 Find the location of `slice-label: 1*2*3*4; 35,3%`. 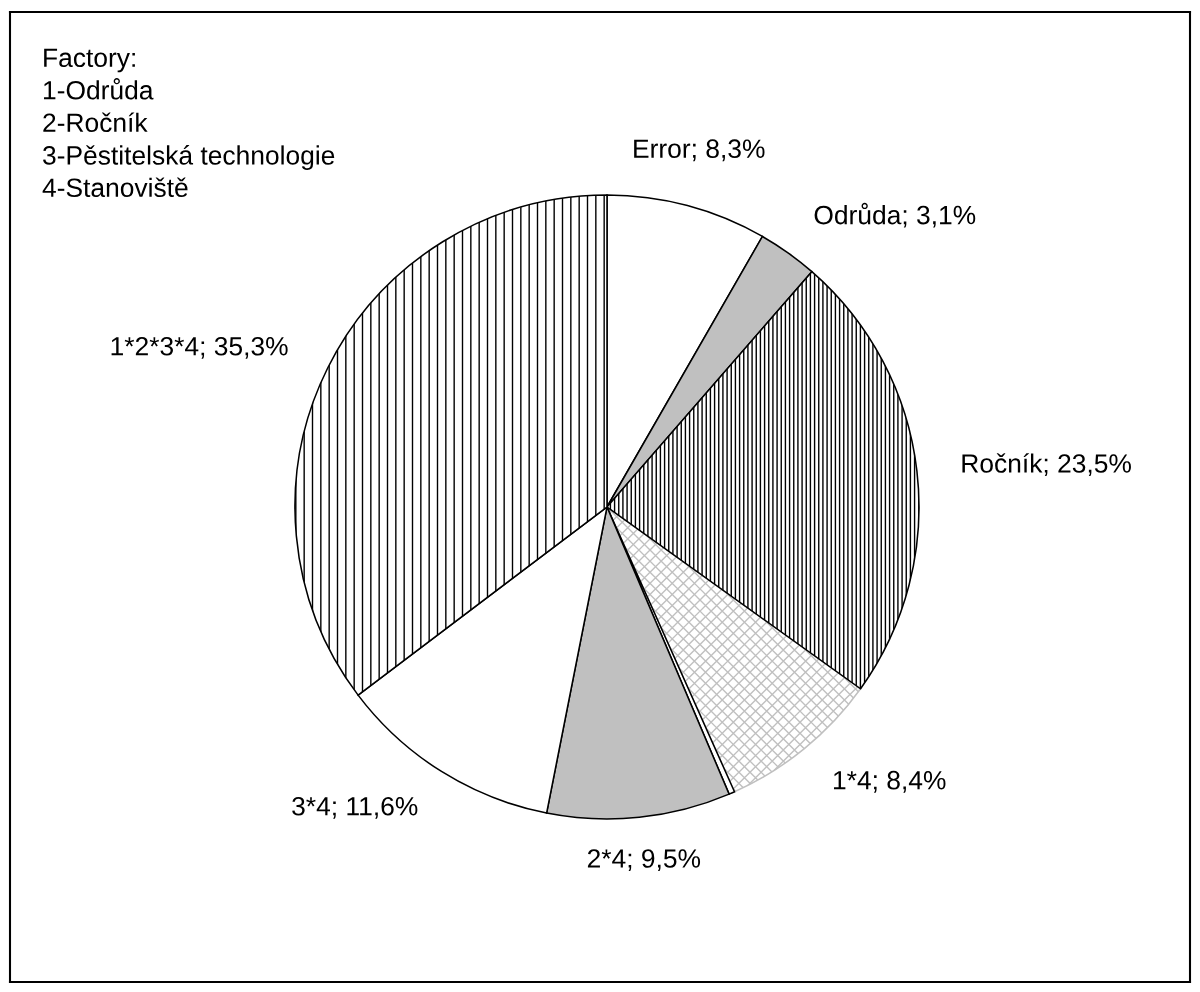

slice-label: 1*2*3*4; 35,3% is located at coordinates (199, 347).